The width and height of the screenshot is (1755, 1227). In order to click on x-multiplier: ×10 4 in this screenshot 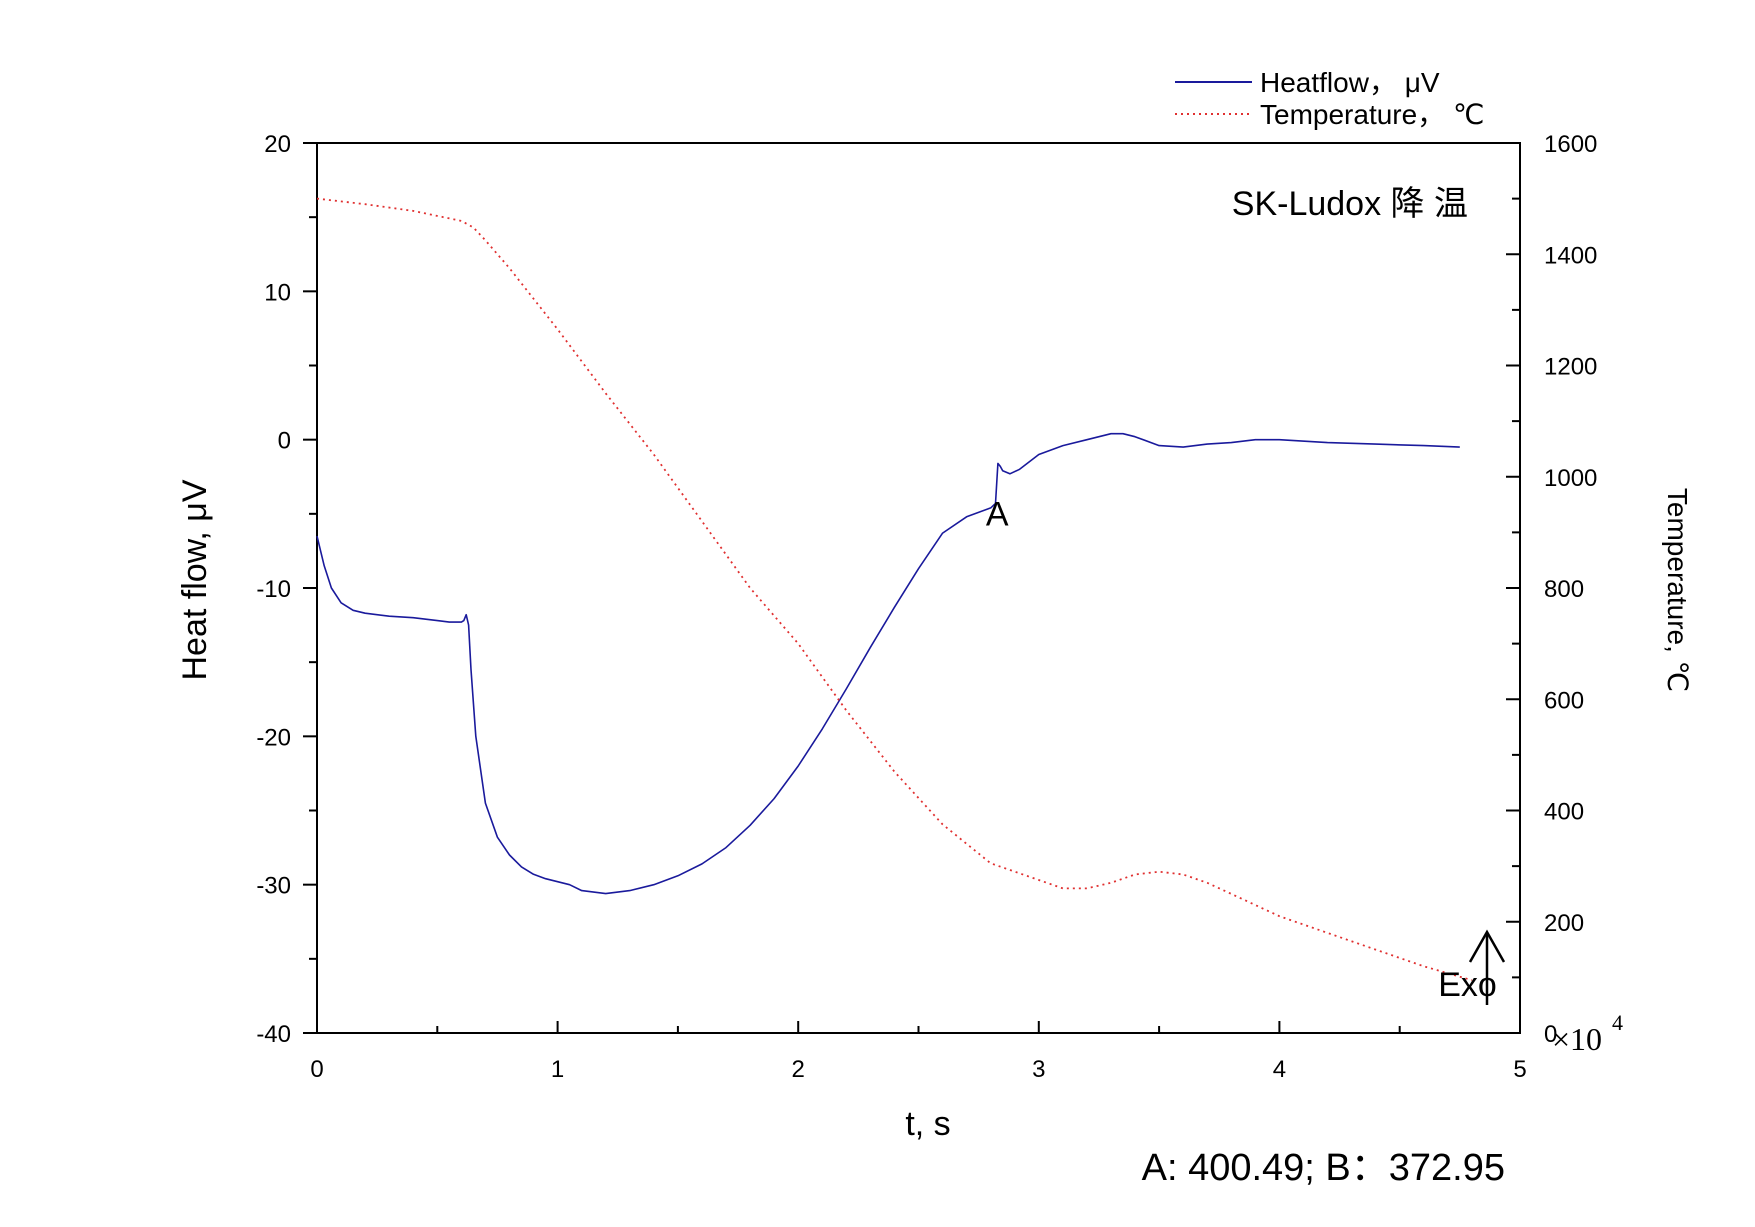, I will do `click(1587, 1033)`.